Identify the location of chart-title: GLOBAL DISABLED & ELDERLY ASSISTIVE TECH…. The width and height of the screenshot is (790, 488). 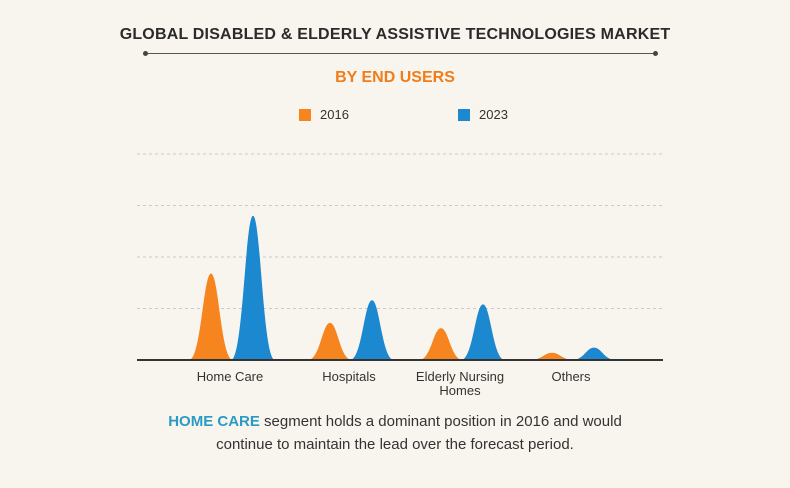
(395, 34).